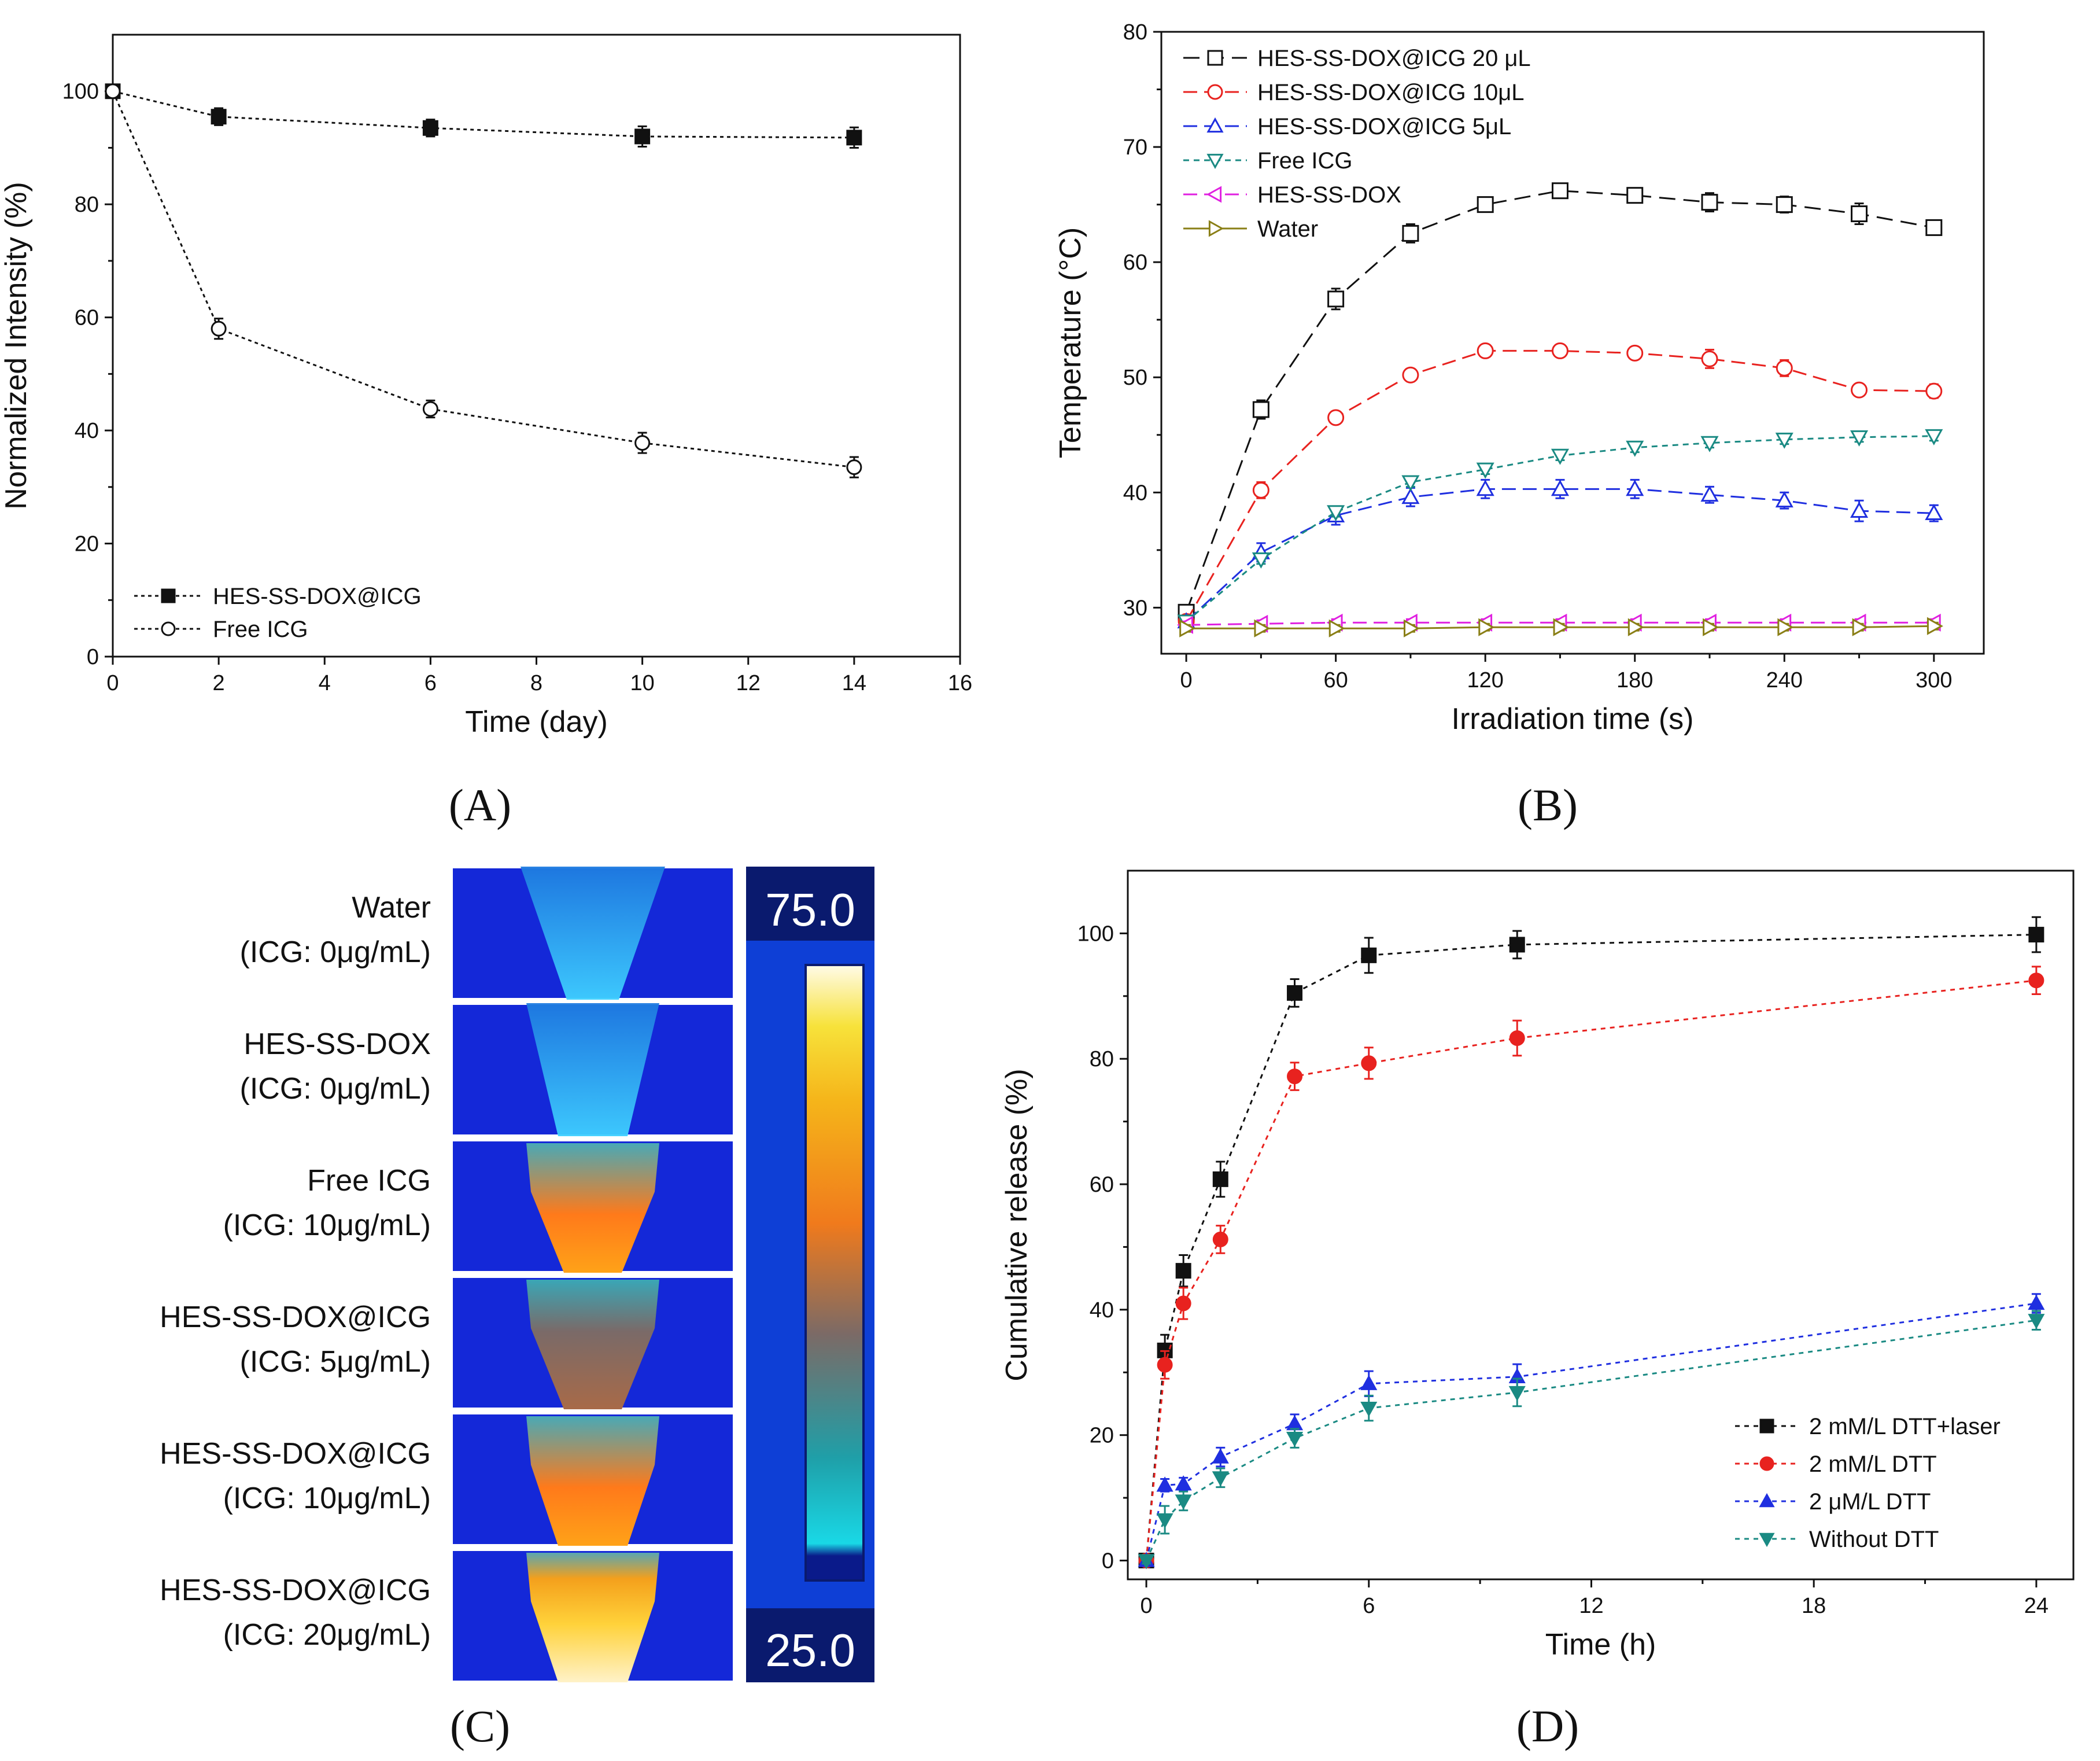 Image resolution: width=2100 pixels, height=1761 pixels. What do you see at coordinates (448, 1479) in the screenshot?
I see `thermal-row-5: HES-SS-DOX@ICG (ICG: 10μg/mL)` at bounding box center [448, 1479].